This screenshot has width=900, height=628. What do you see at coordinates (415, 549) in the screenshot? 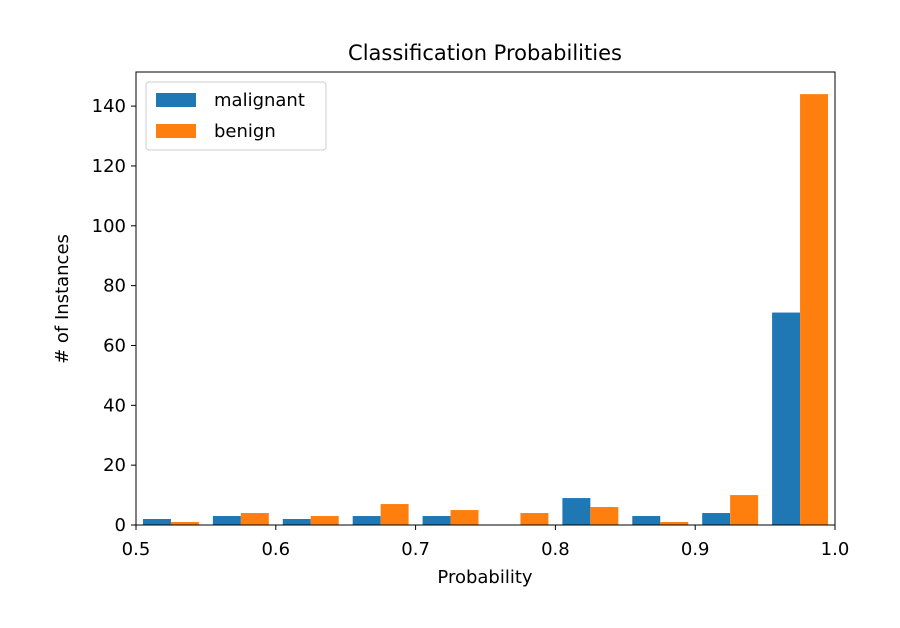
I see `x-tick-label: 0.7` at bounding box center [415, 549].